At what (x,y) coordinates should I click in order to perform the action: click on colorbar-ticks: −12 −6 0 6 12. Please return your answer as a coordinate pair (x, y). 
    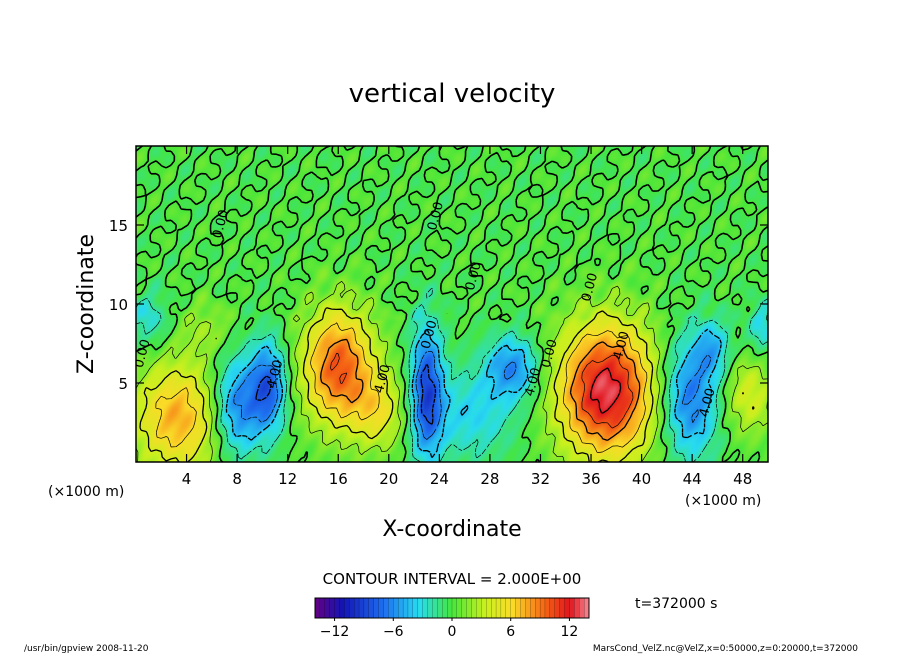
    Looking at the image, I should click on (449, 629).